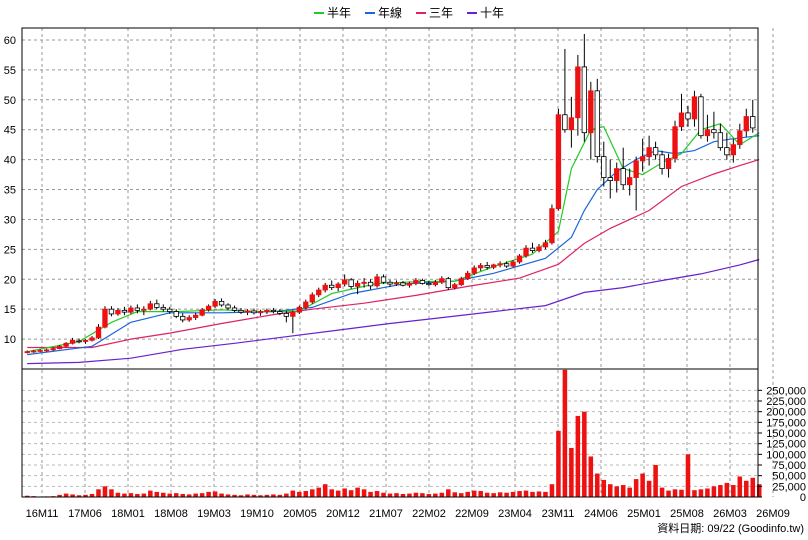 This screenshot has height=540, width=808. Describe the element at coordinates (10, 71) in the screenshot. I see `price-tick-label: 55` at that location.